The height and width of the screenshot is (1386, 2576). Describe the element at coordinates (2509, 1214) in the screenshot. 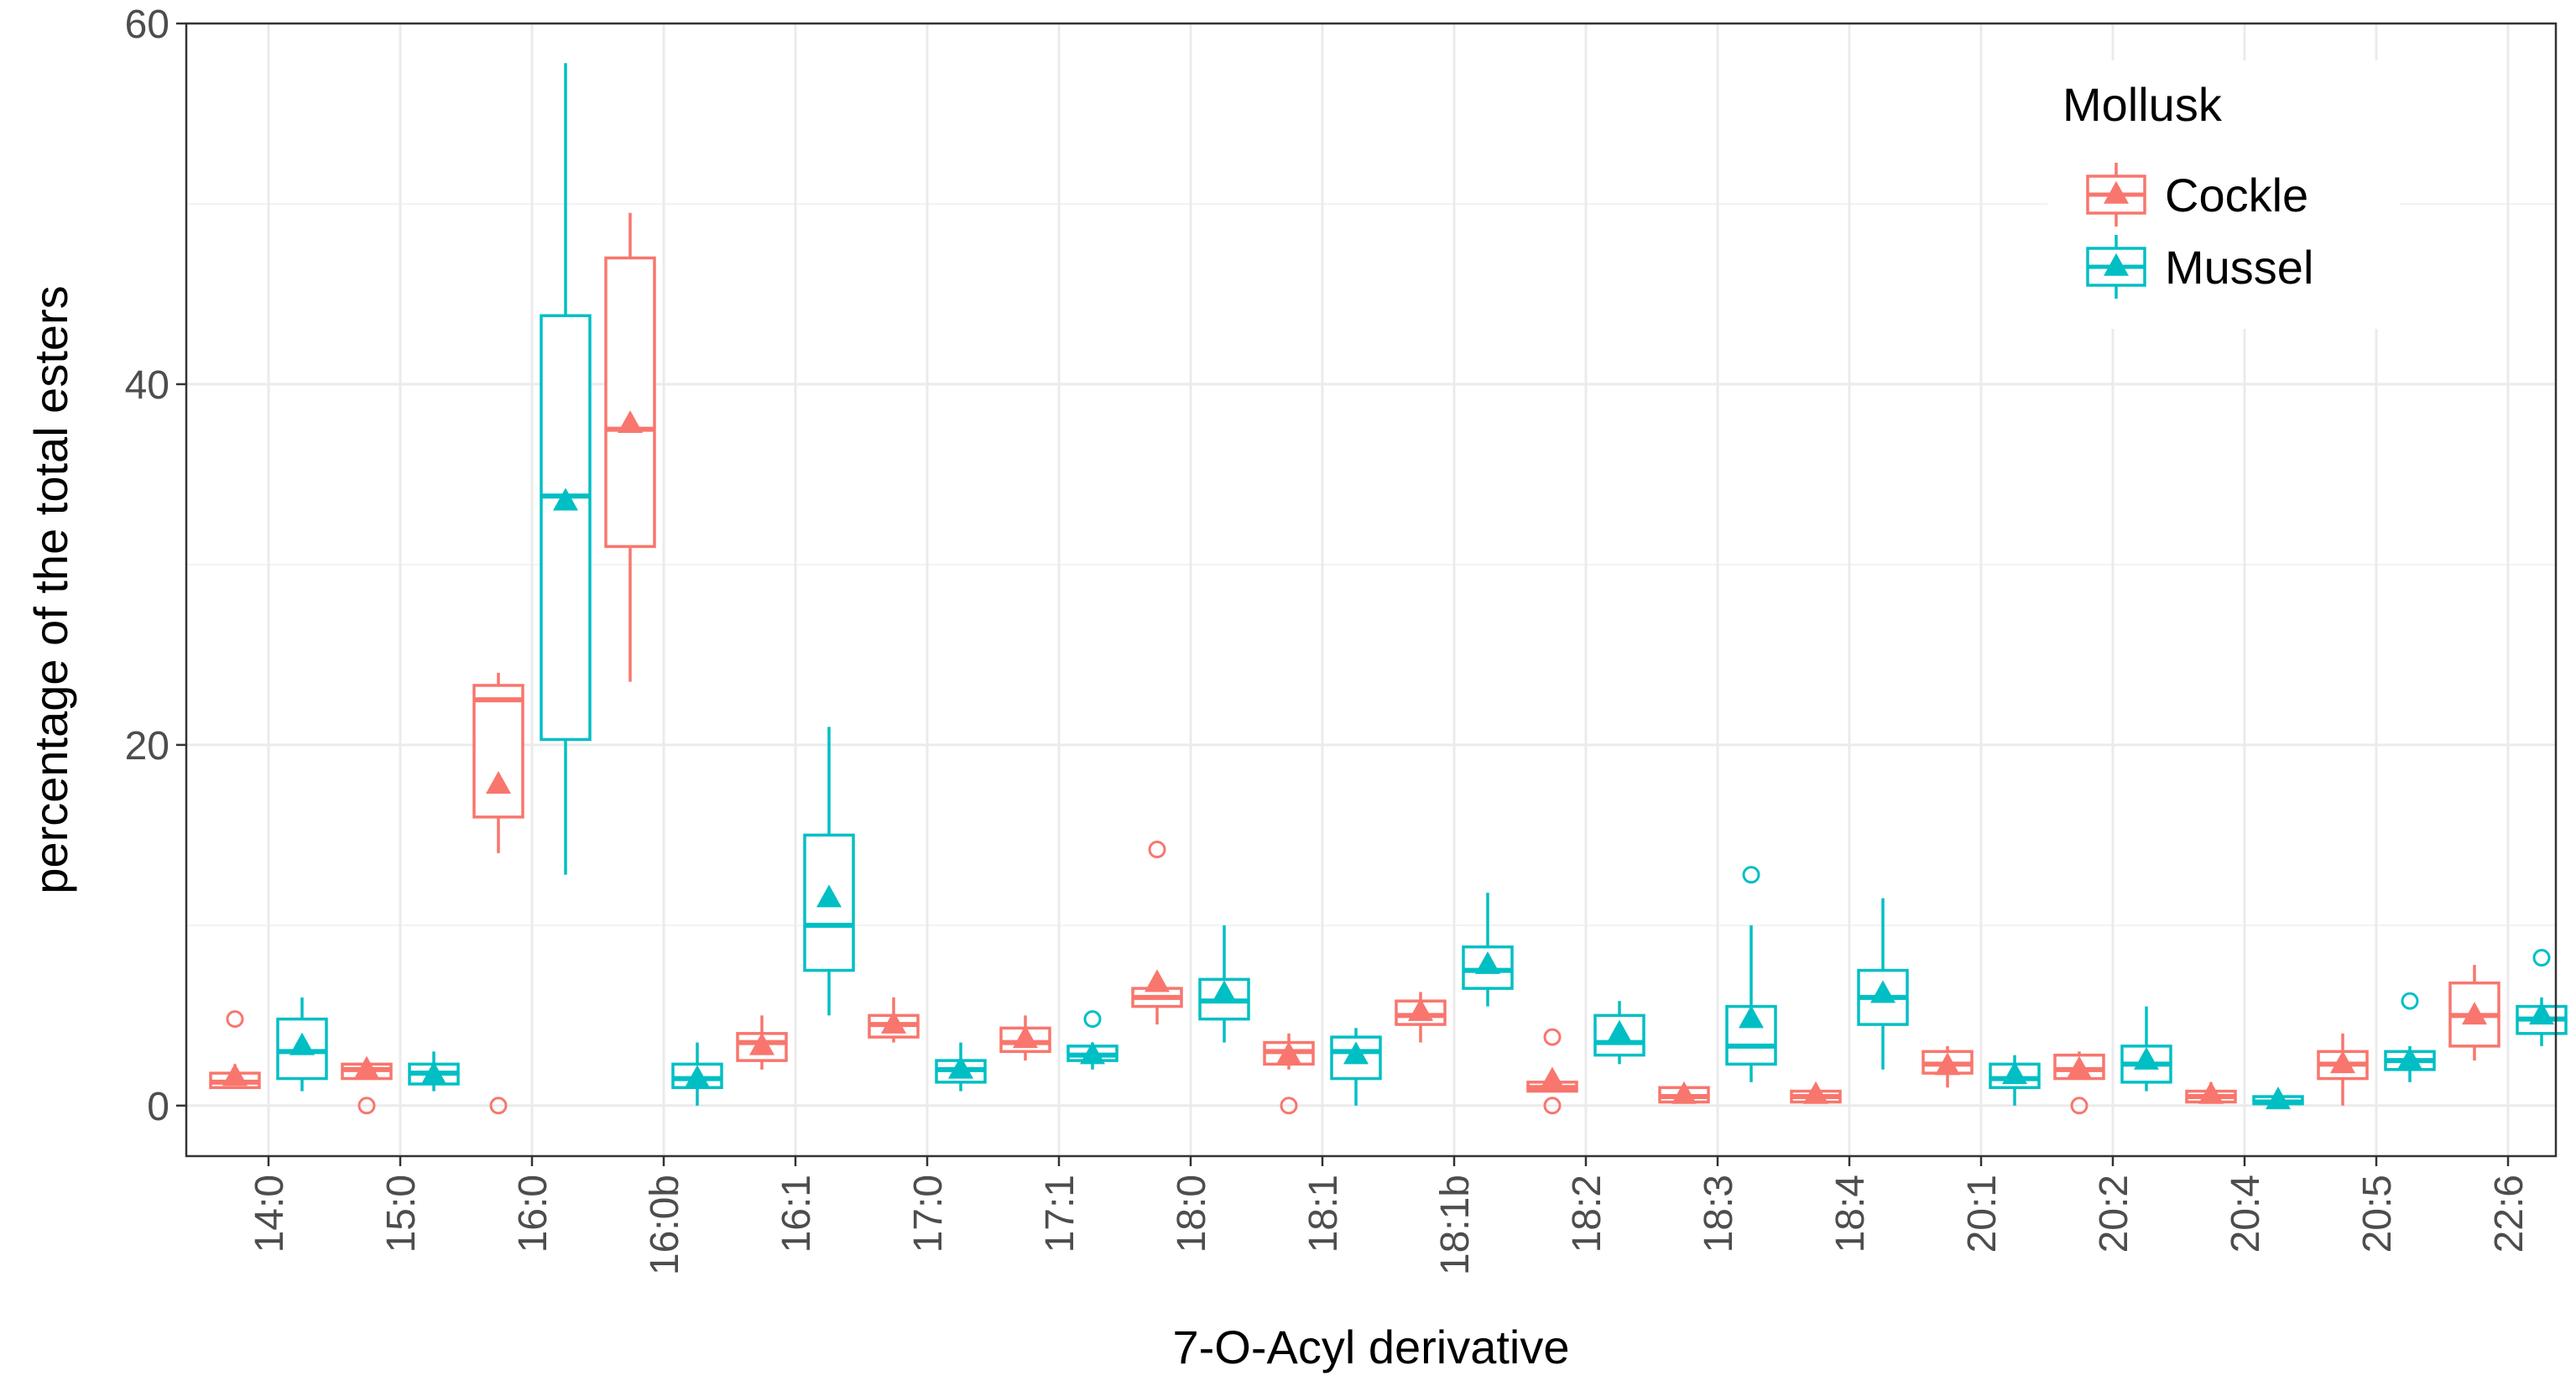

I see `x-tick-label: 22:6` at that location.